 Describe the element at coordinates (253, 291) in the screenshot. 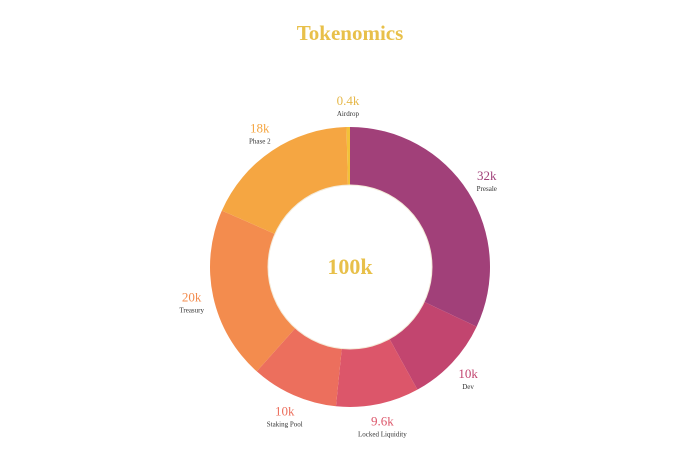

I see `slice-treasury` at that location.